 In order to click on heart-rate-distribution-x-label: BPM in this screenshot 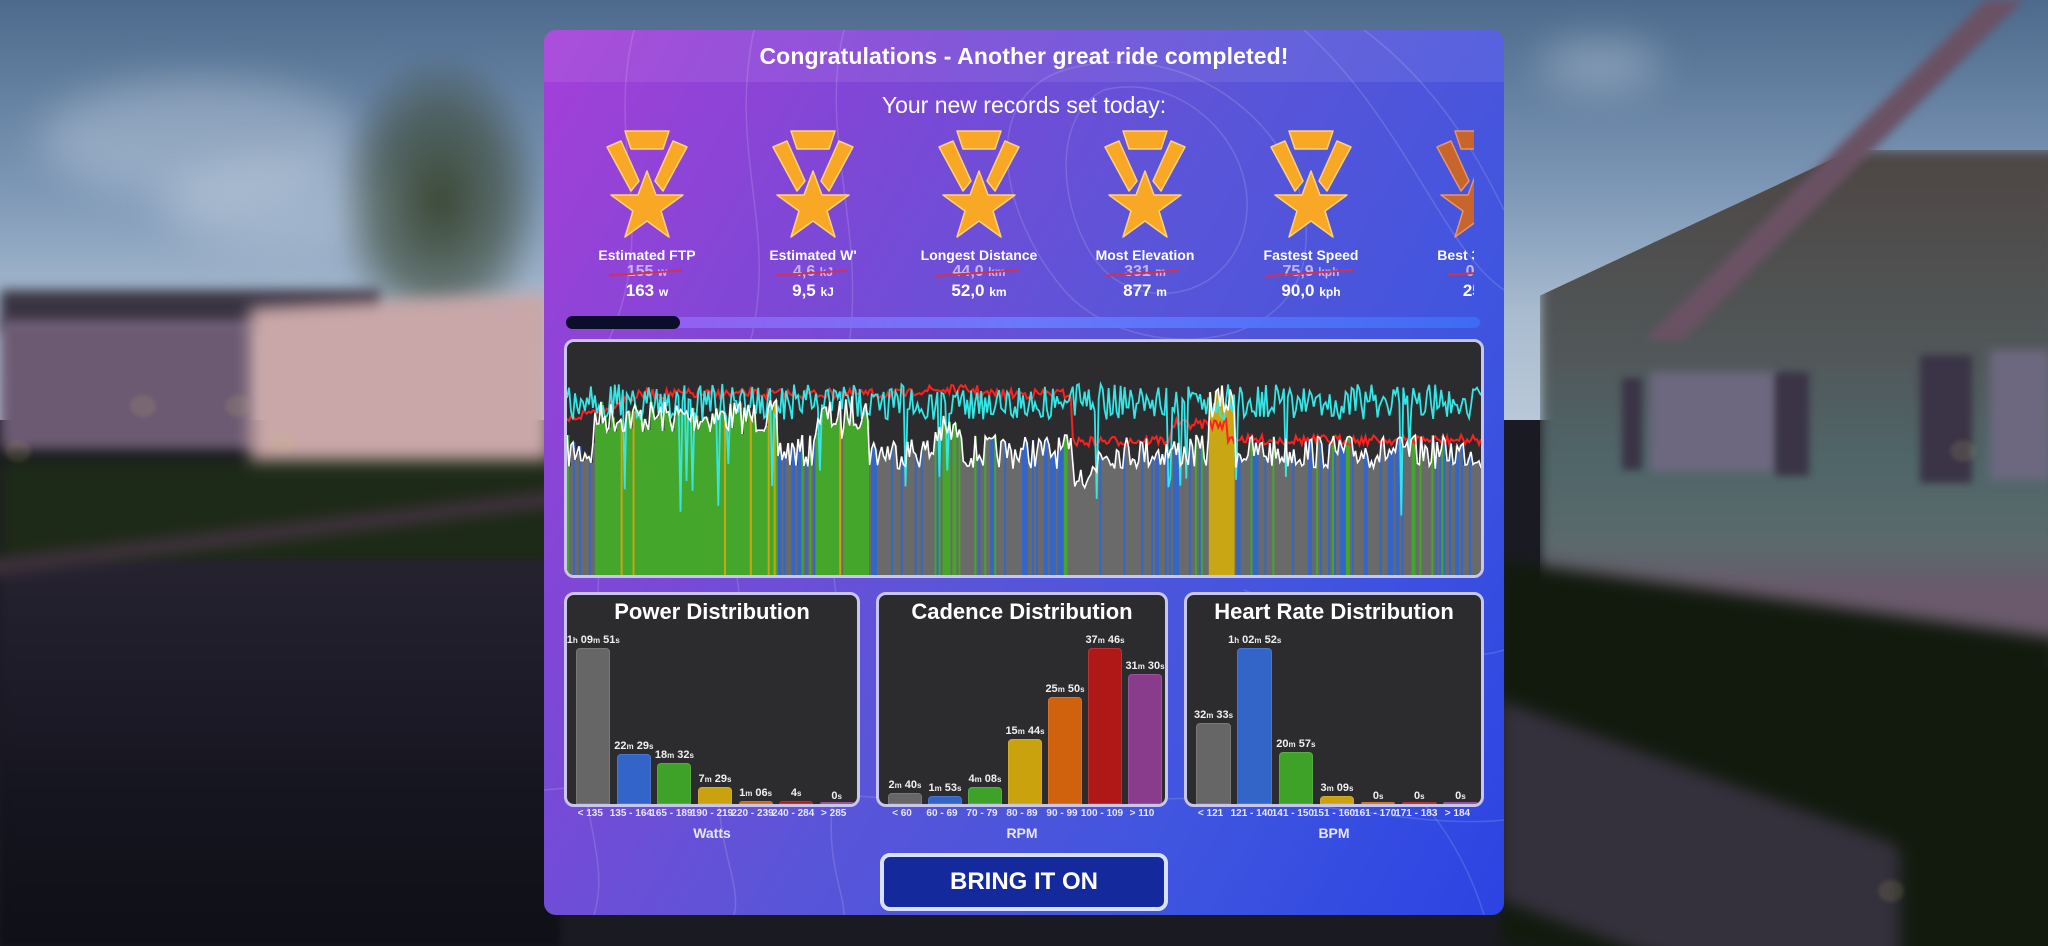, I will do `click(1334, 833)`.